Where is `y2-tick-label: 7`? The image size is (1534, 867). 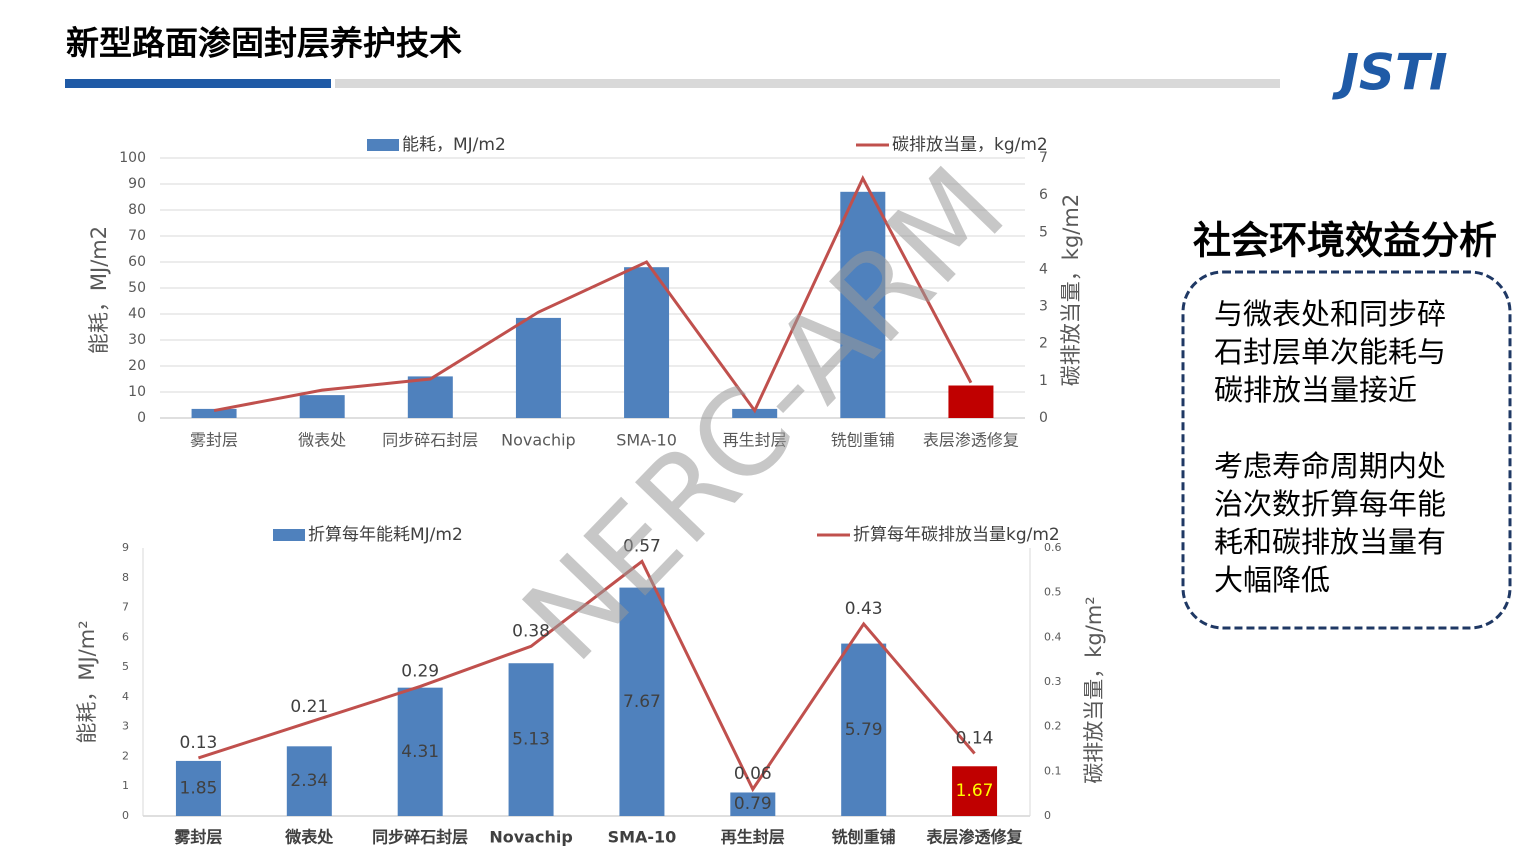 y2-tick-label: 7 is located at coordinates (1043, 158).